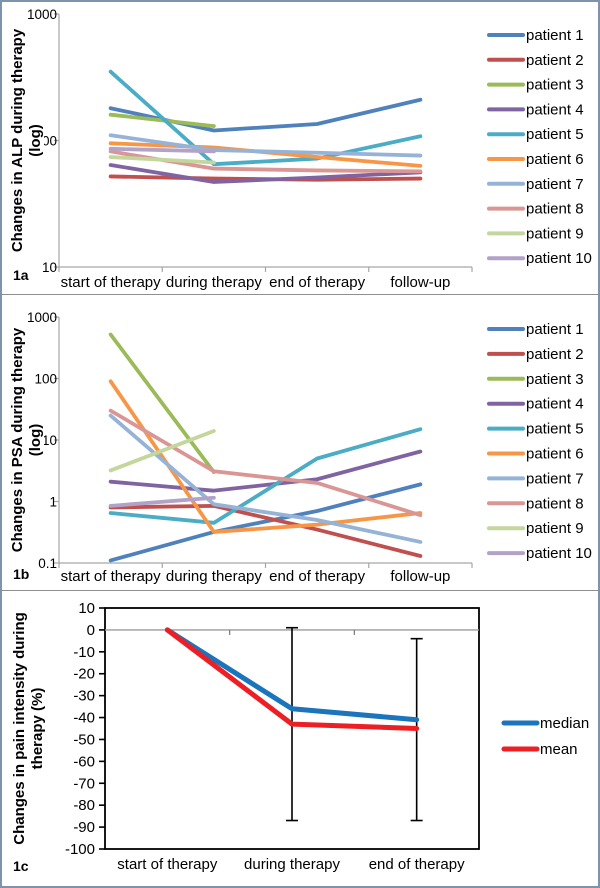 The image size is (600, 888). What do you see at coordinates (21, 574) in the screenshot?
I see `panel-label-1b: 1b` at bounding box center [21, 574].